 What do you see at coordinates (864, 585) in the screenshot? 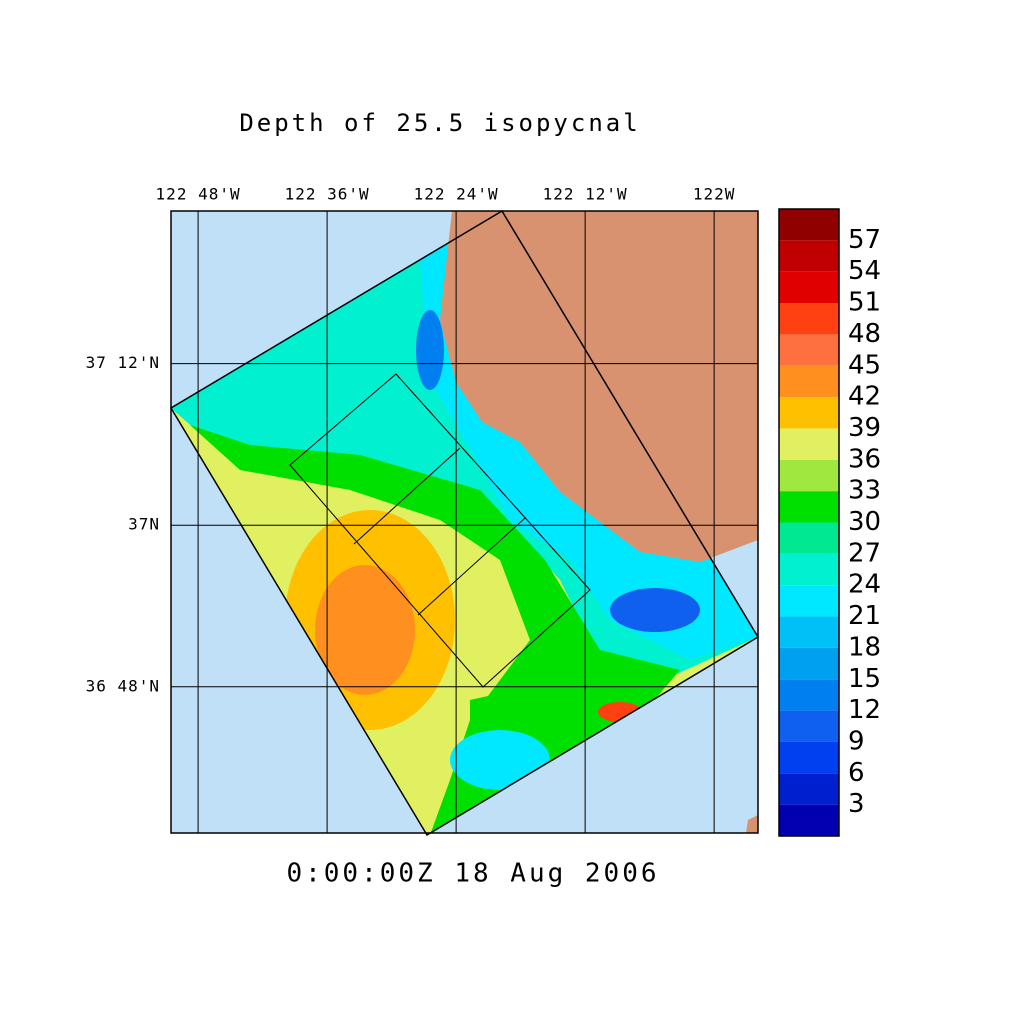
I see `colorbar-label: 24` at bounding box center [864, 585].